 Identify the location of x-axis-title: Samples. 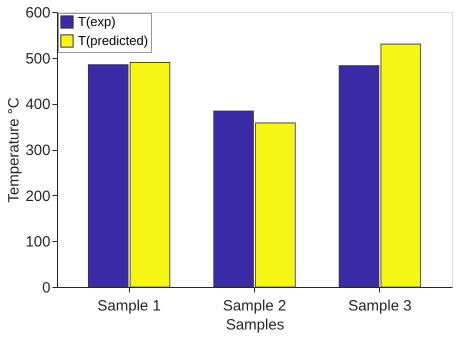
(255, 325).